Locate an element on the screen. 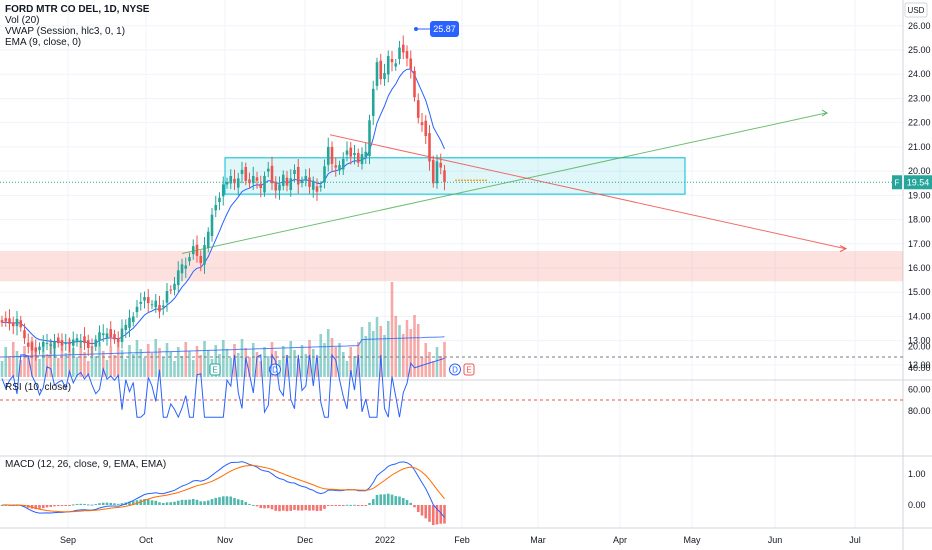 This screenshot has width=932, height=550. rsi-label: RSI (10, close) is located at coordinates (38, 387).